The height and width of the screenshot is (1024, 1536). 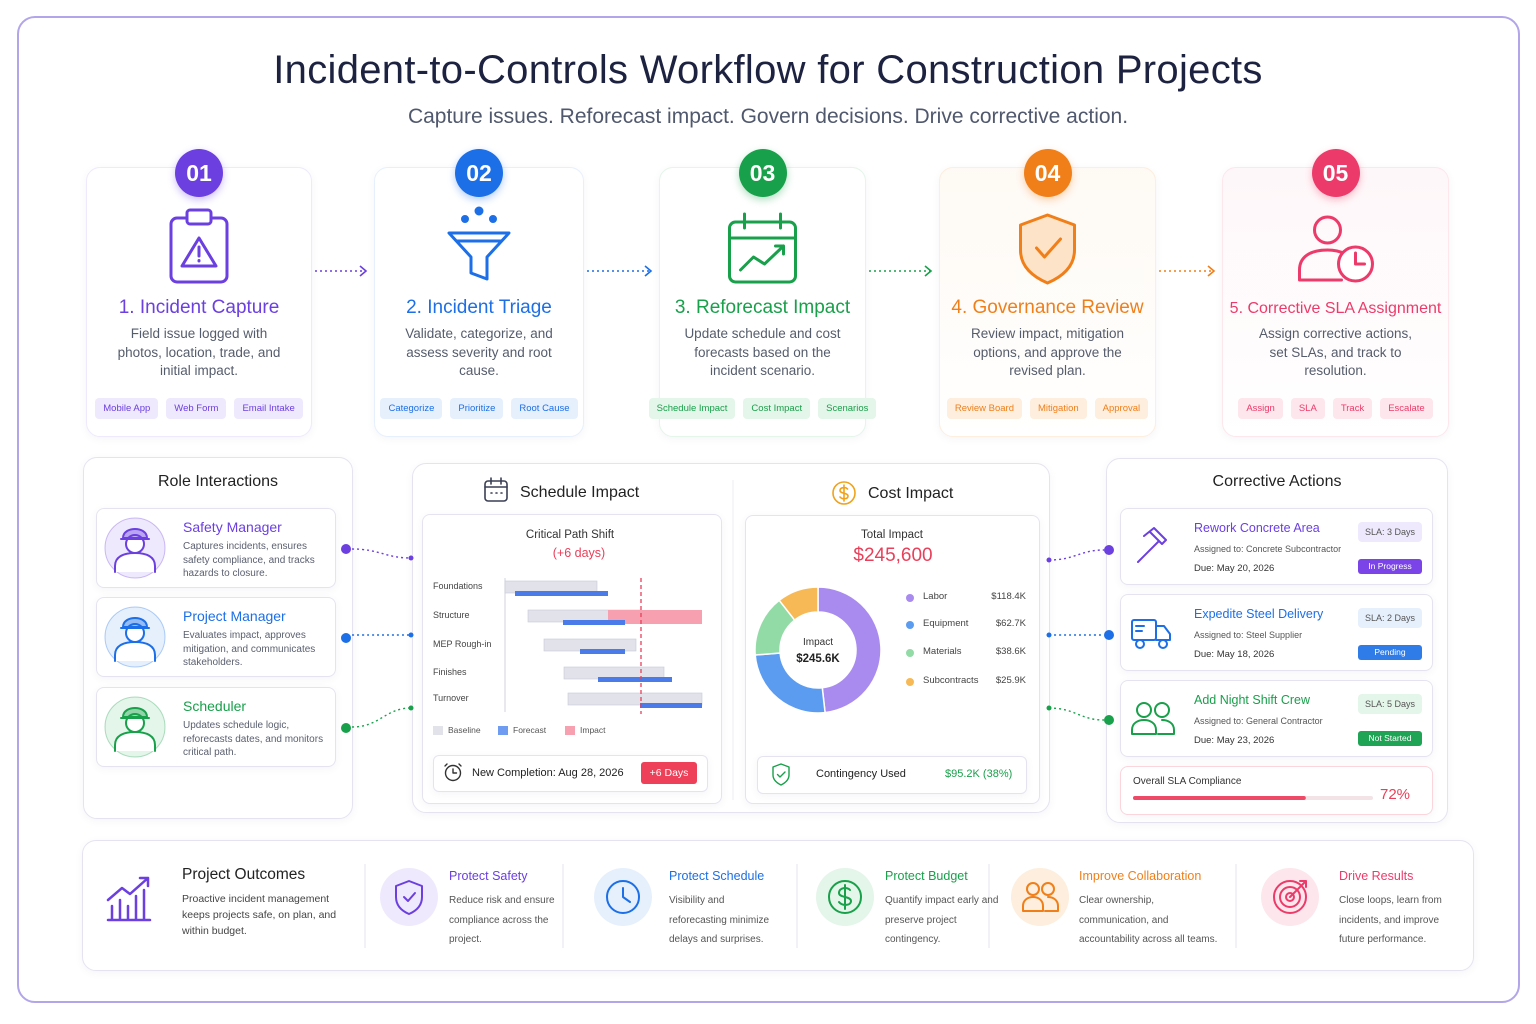 What do you see at coordinates (488, 876) in the screenshot?
I see `outcome-title: Protect Safety` at bounding box center [488, 876].